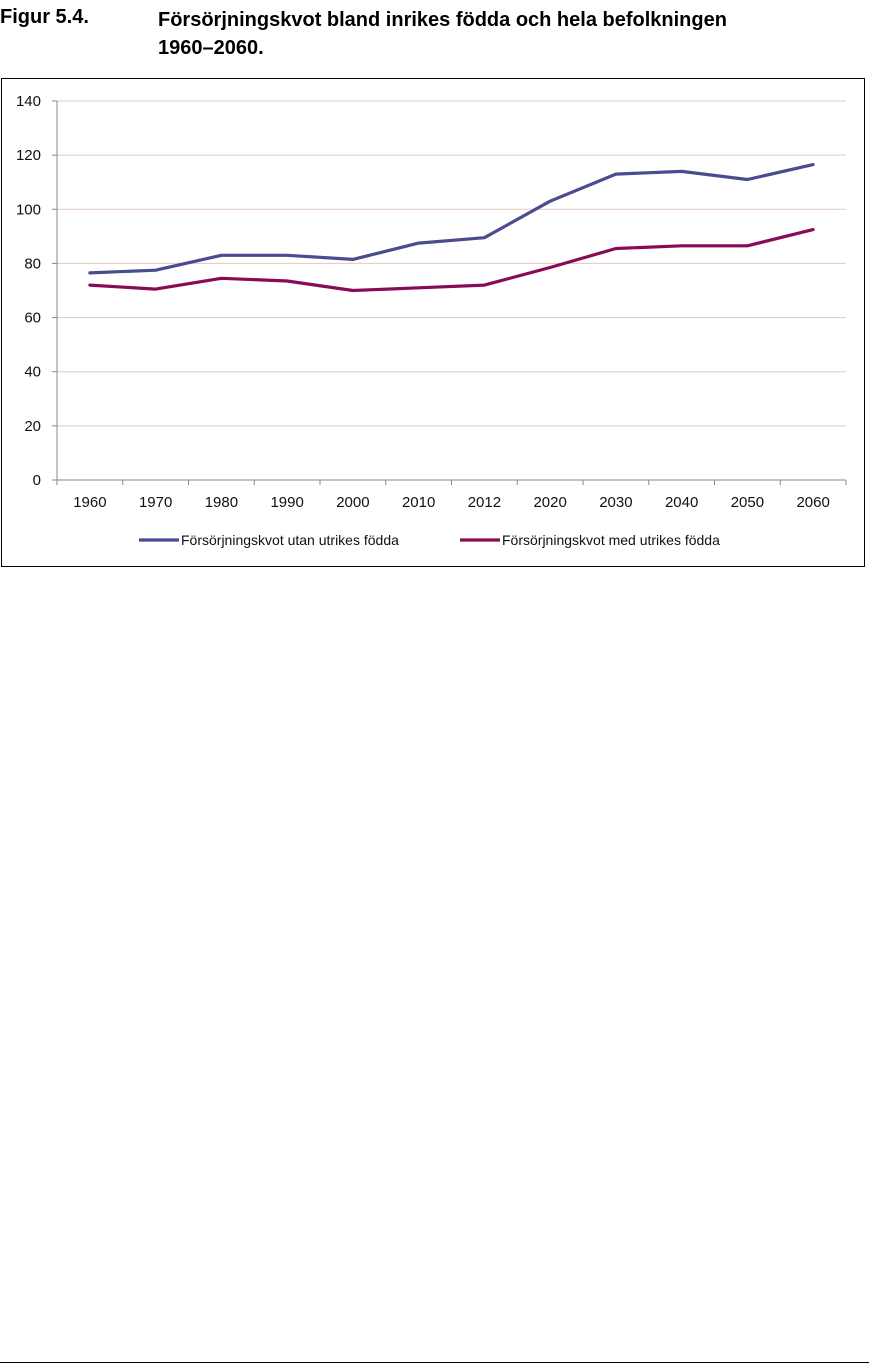 This screenshot has width=869, height=1370. I want to click on x-tick-label: 2000, so click(352, 502).